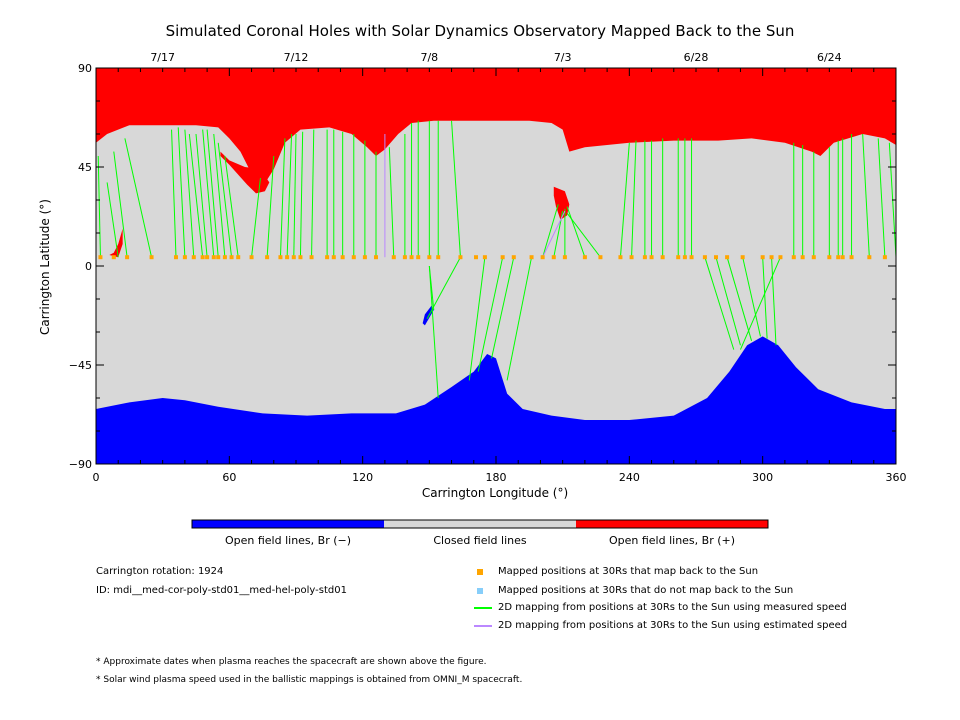 This screenshot has width=960, height=720. I want to click on x-tick-label: 60, so click(229, 477).